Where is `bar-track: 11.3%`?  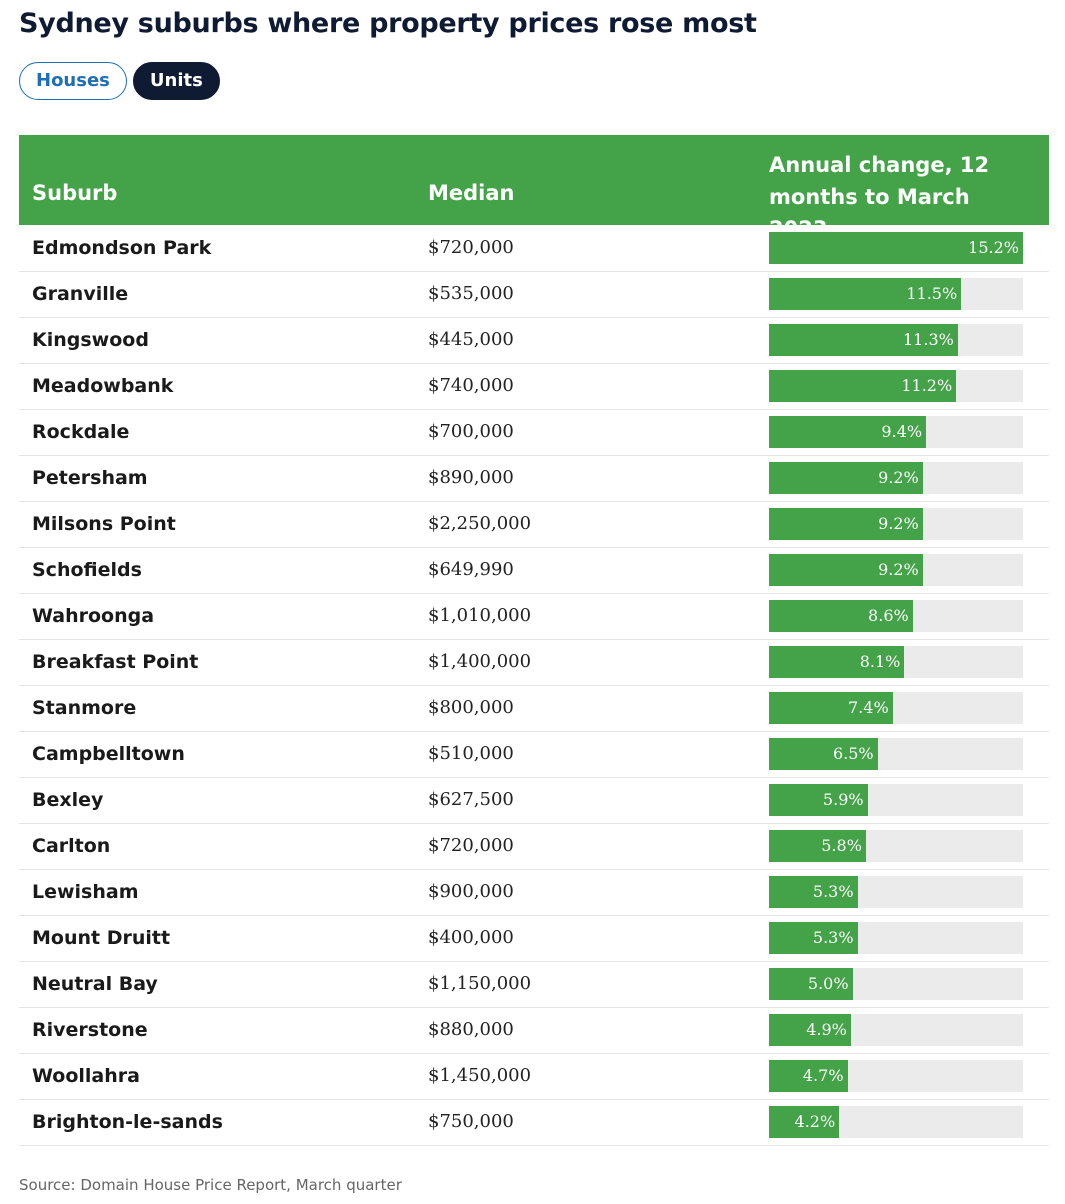 bar-track: 11.3% is located at coordinates (896, 340).